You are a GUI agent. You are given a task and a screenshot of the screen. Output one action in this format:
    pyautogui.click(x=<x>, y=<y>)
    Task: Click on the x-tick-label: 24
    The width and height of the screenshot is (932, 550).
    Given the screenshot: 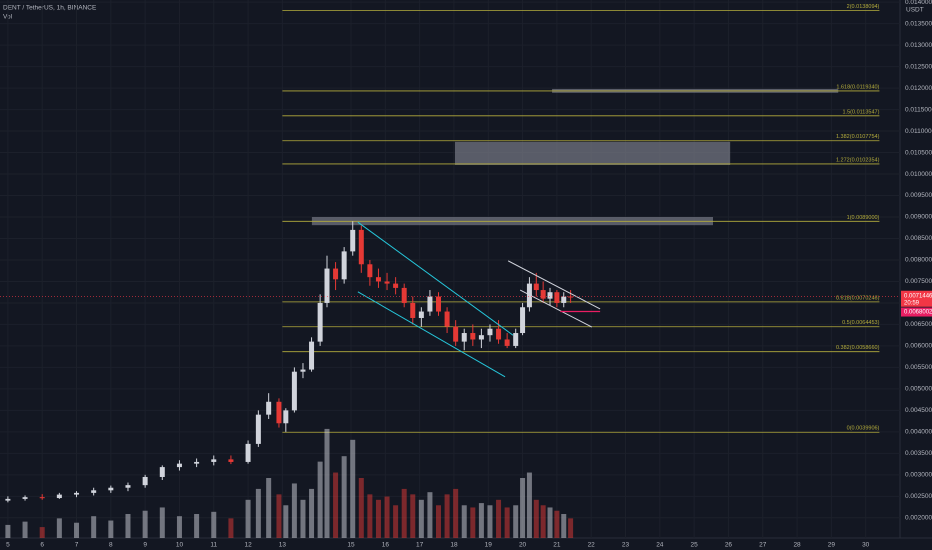 What is the action you would take?
    pyautogui.click(x=660, y=545)
    